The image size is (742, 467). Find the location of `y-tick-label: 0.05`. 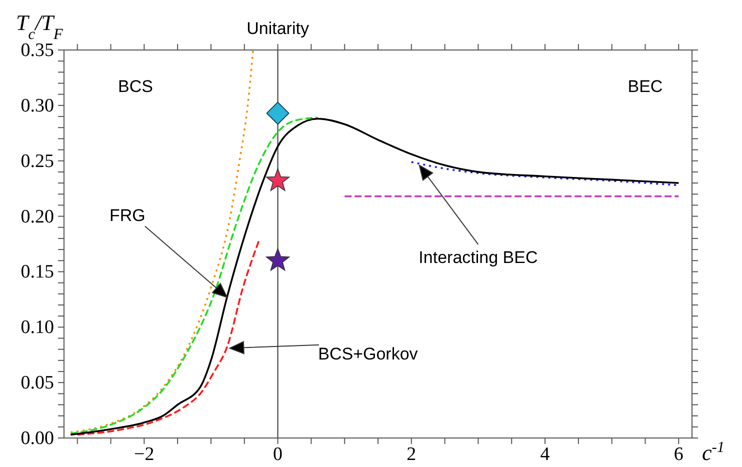

y-tick-label: 0.05 is located at coordinates (37, 383).